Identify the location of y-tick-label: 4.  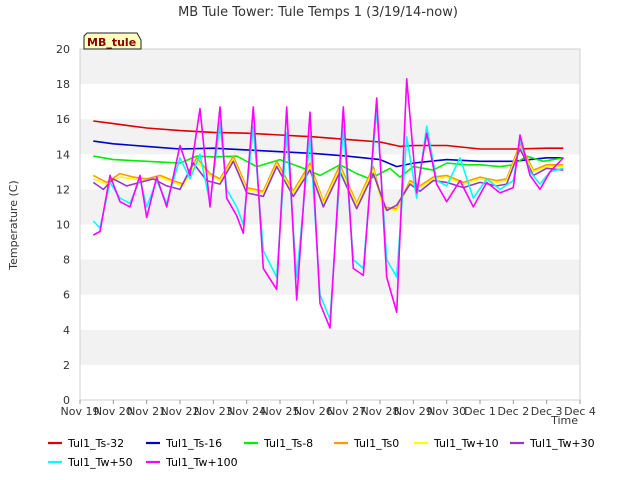
(66, 330).